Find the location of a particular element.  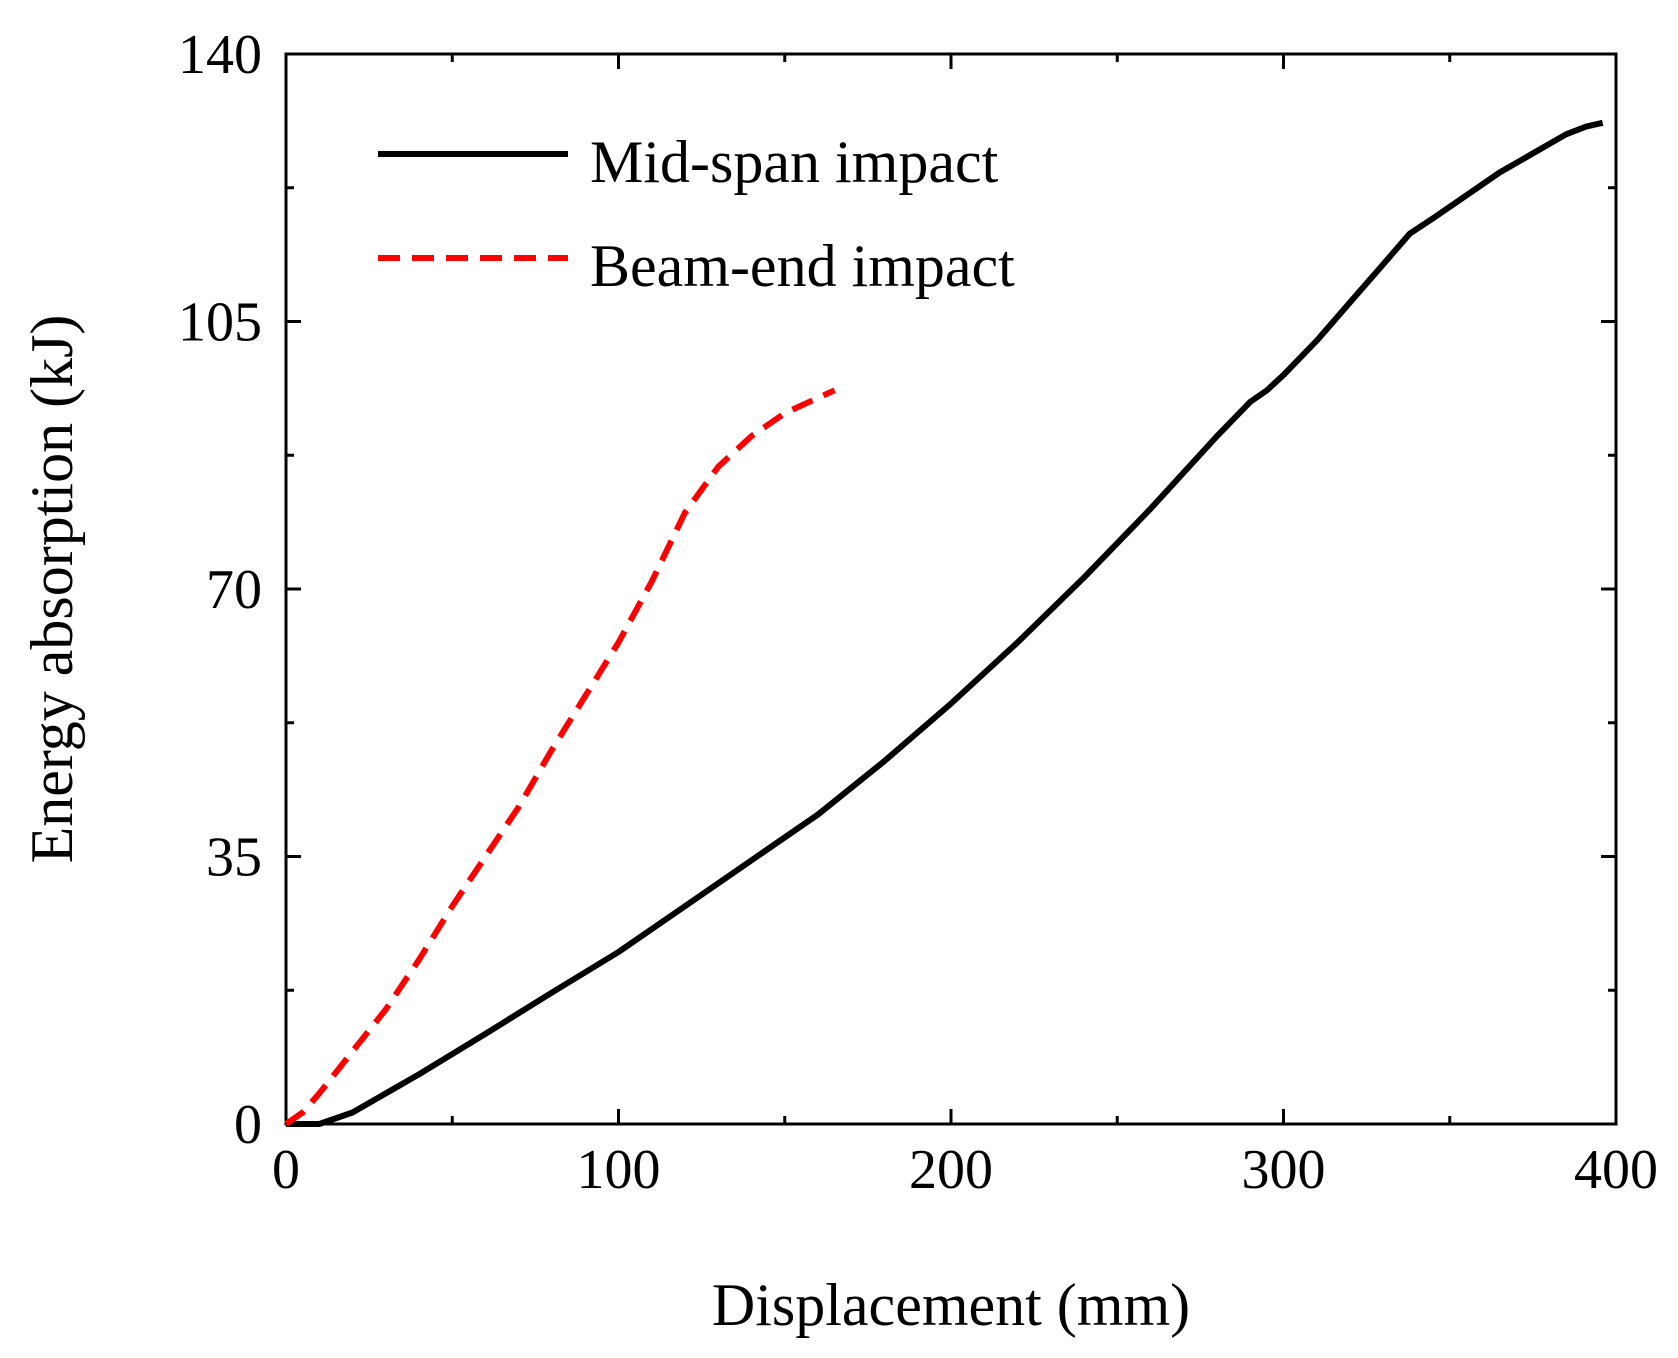

y-axis-title: Energy absorption (kJ) is located at coordinates (52, 589).